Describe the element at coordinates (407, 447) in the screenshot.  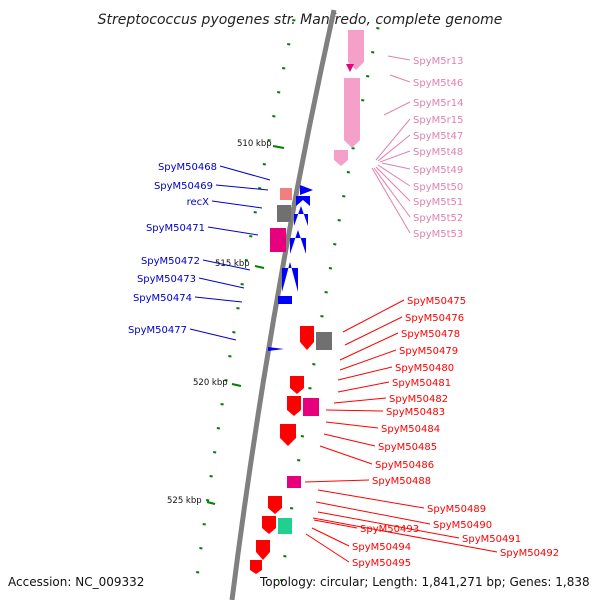
I see `minus-label: SpyM50485` at that location.